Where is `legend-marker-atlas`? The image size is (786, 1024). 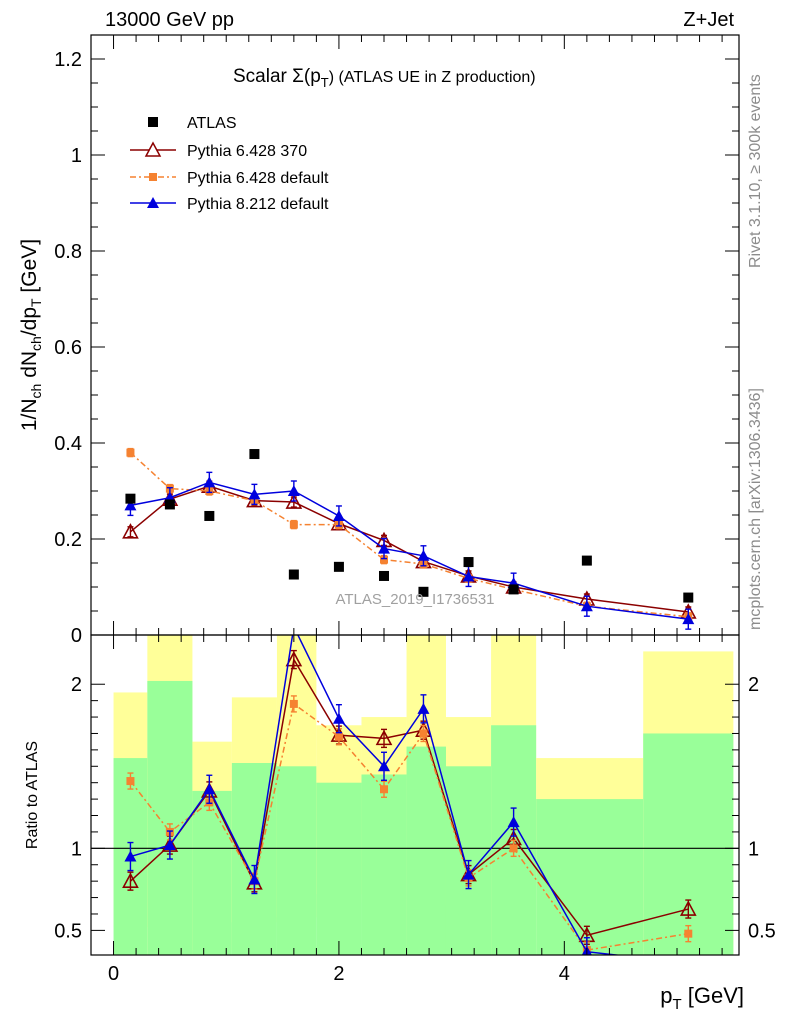
legend-marker-atlas is located at coordinates (153, 122).